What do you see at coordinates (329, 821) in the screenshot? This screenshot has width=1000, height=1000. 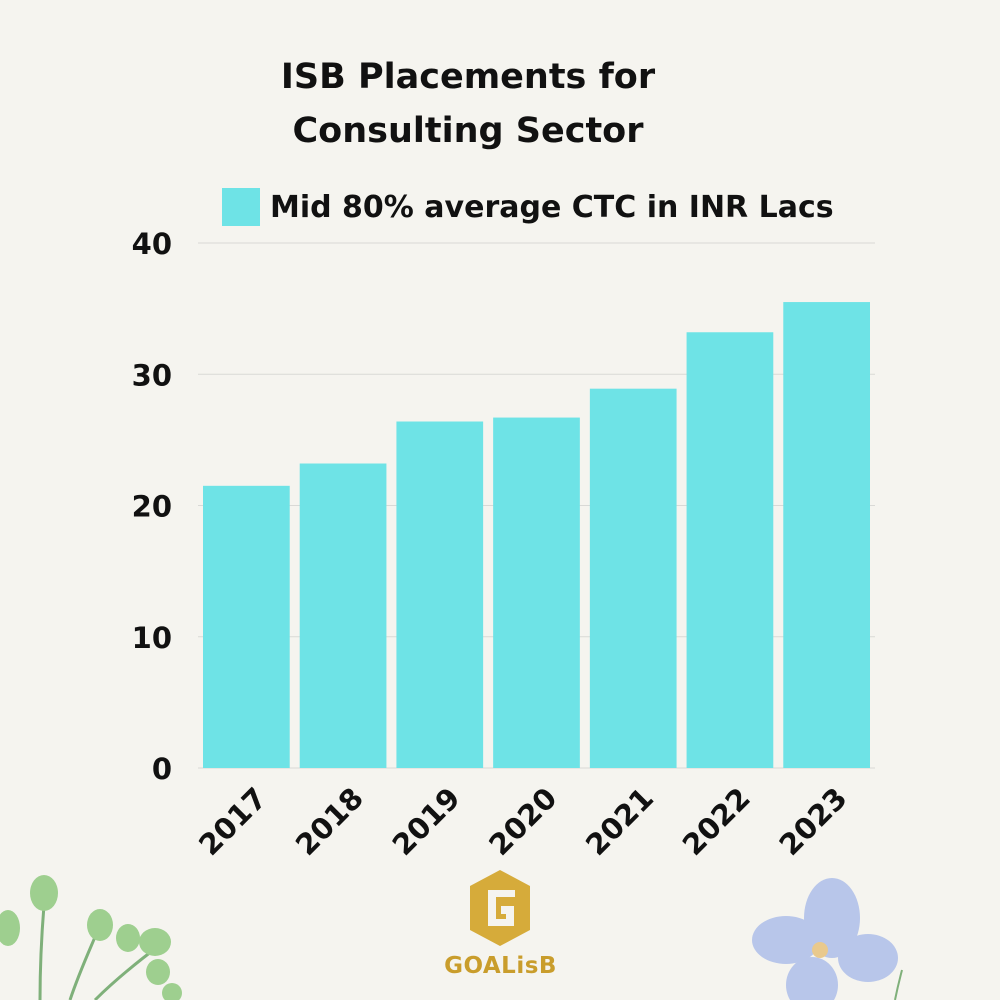 I see `x-tick-label: 2018` at bounding box center [329, 821].